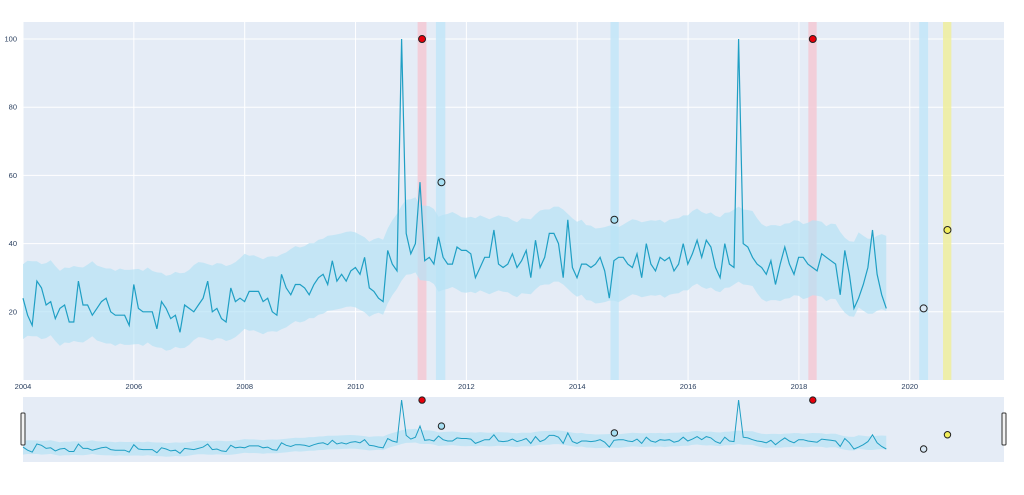 This screenshot has height=495, width=1024. Describe the element at coordinates (13, 311) in the screenshot. I see `y-tick-label: 20` at that location.